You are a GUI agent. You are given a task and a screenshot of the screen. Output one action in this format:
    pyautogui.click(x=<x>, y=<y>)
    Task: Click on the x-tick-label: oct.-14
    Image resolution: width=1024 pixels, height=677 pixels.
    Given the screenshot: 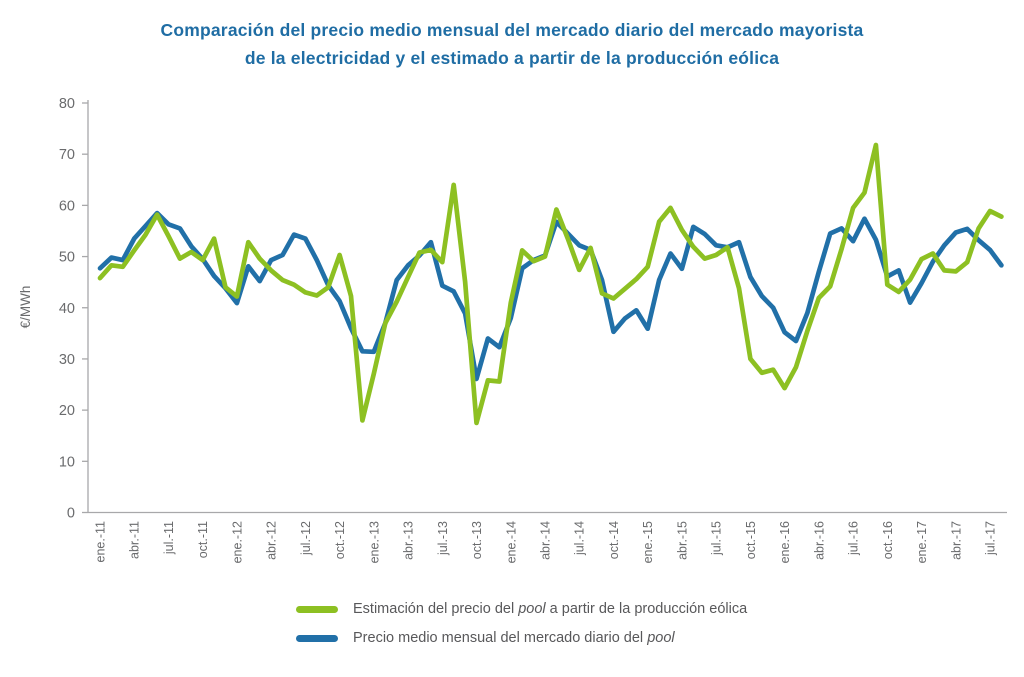 What is the action you would take?
    pyautogui.click(x=614, y=540)
    